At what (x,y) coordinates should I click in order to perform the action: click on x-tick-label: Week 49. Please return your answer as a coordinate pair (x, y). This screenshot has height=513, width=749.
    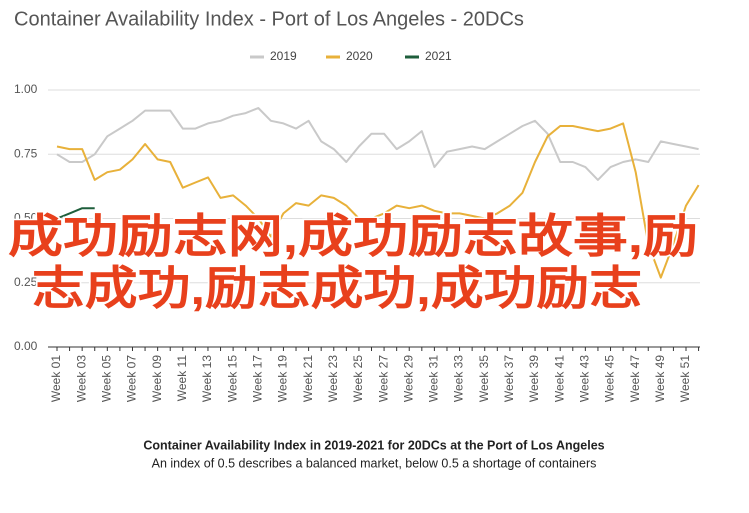
    Looking at the image, I should click on (660, 378).